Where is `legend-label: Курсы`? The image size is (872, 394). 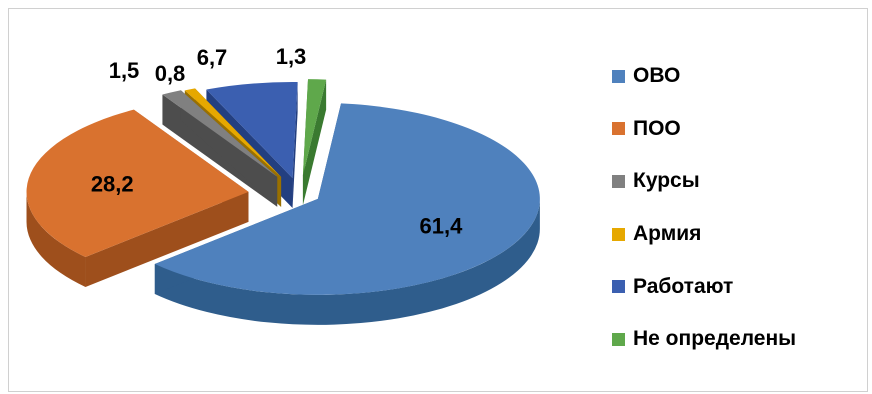 legend-label: Курсы is located at coordinates (666, 181).